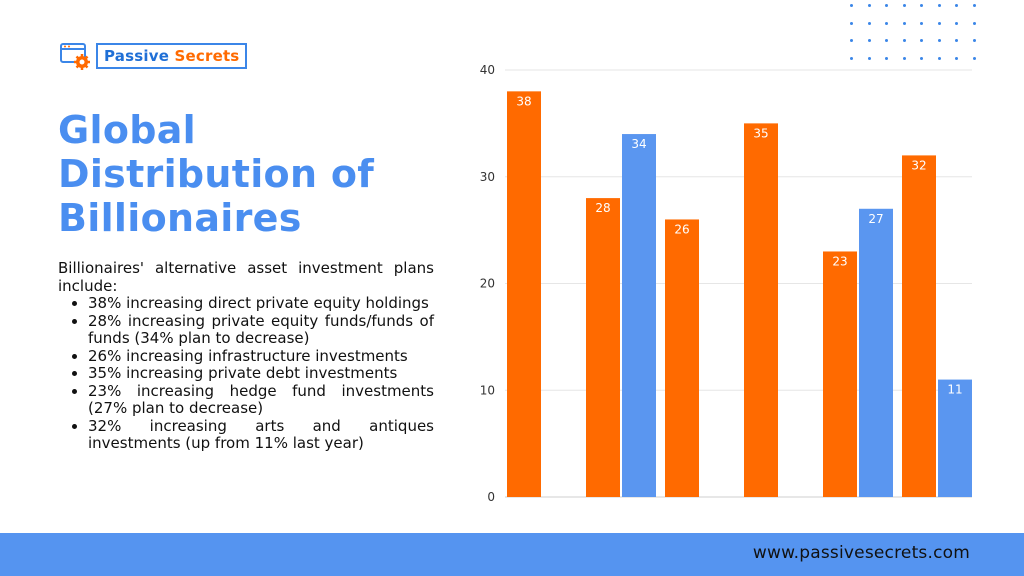 The height and width of the screenshot is (576, 1024). What do you see at coordinates (76, 56) in the screenshot?
I see `browser-gear-icon` at bounding box center [76, 56].